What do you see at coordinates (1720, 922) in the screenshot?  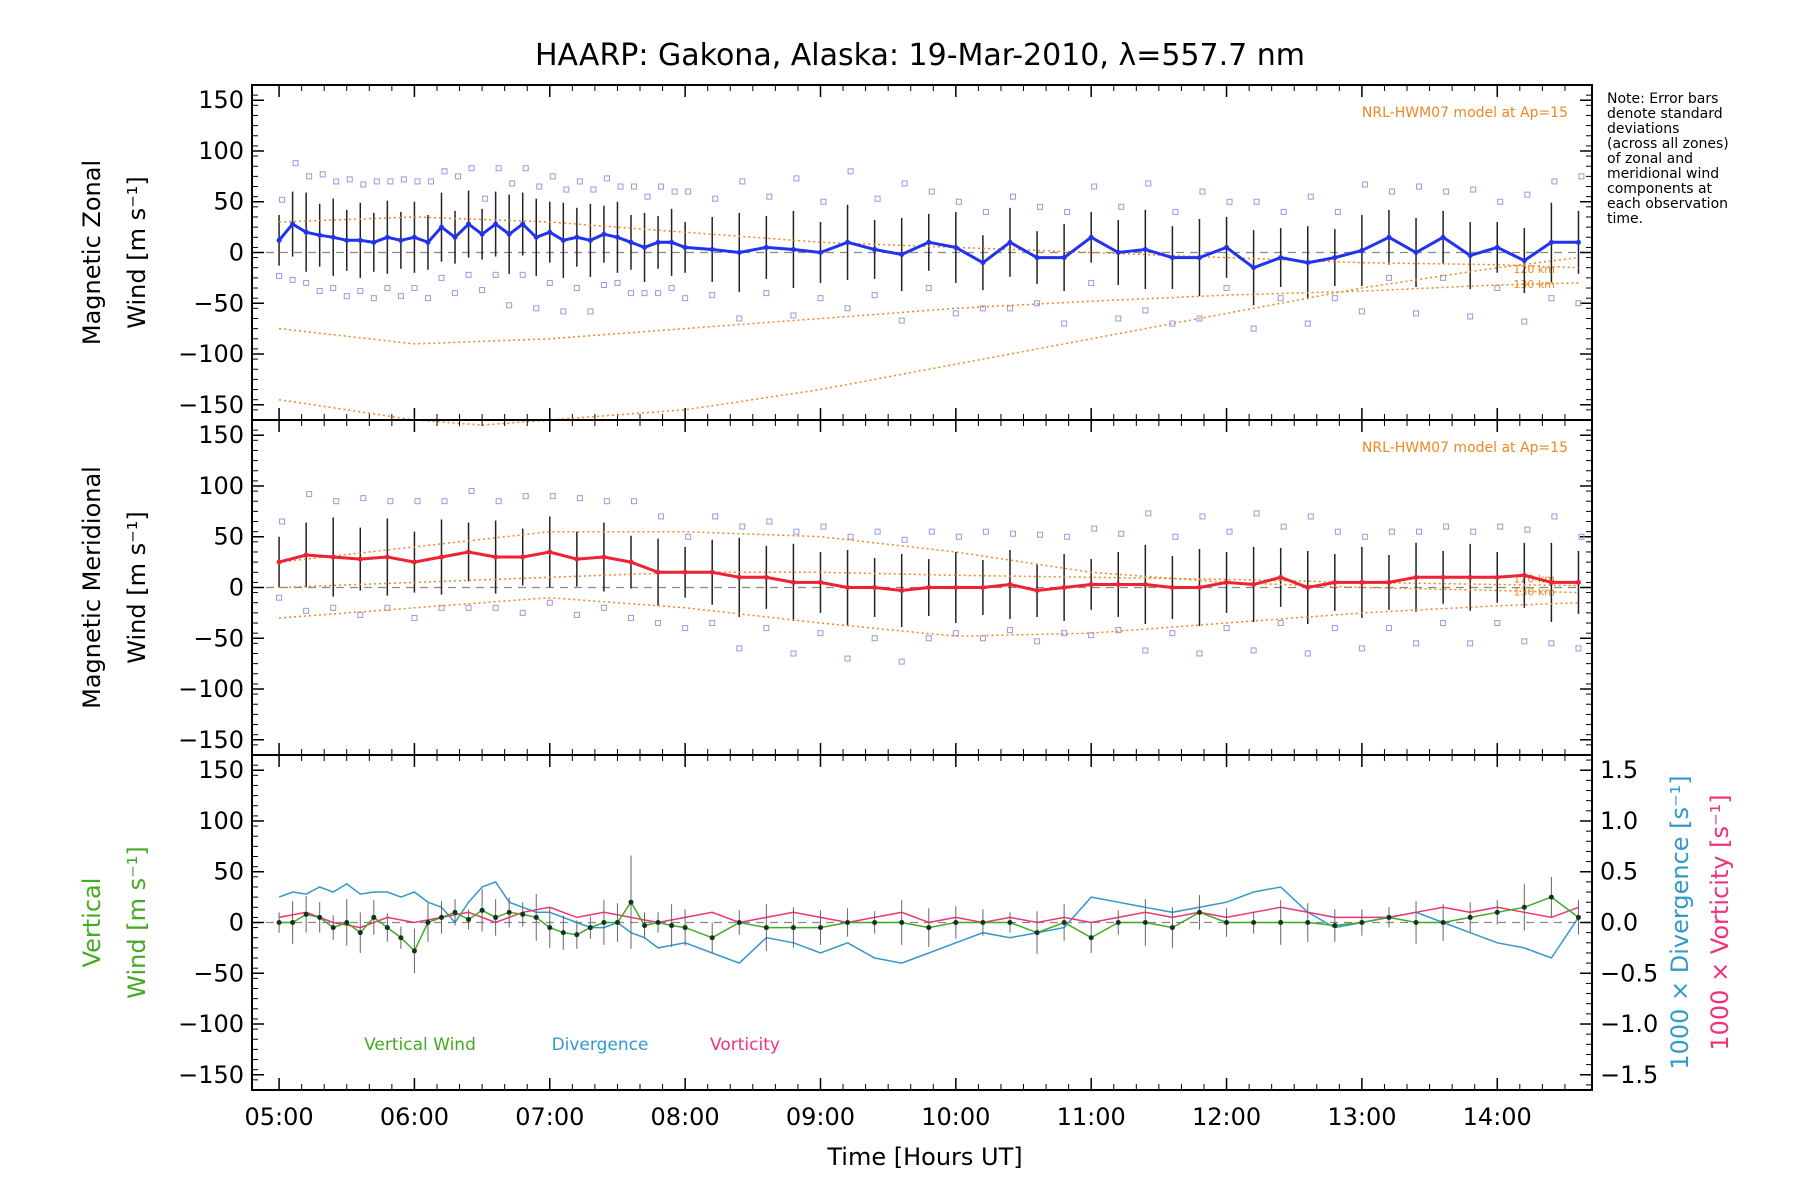 I see `y2-axis-label-vorticity: 1000 × Vorticity [s⁻¹]` at bounding box center [1720, 922].